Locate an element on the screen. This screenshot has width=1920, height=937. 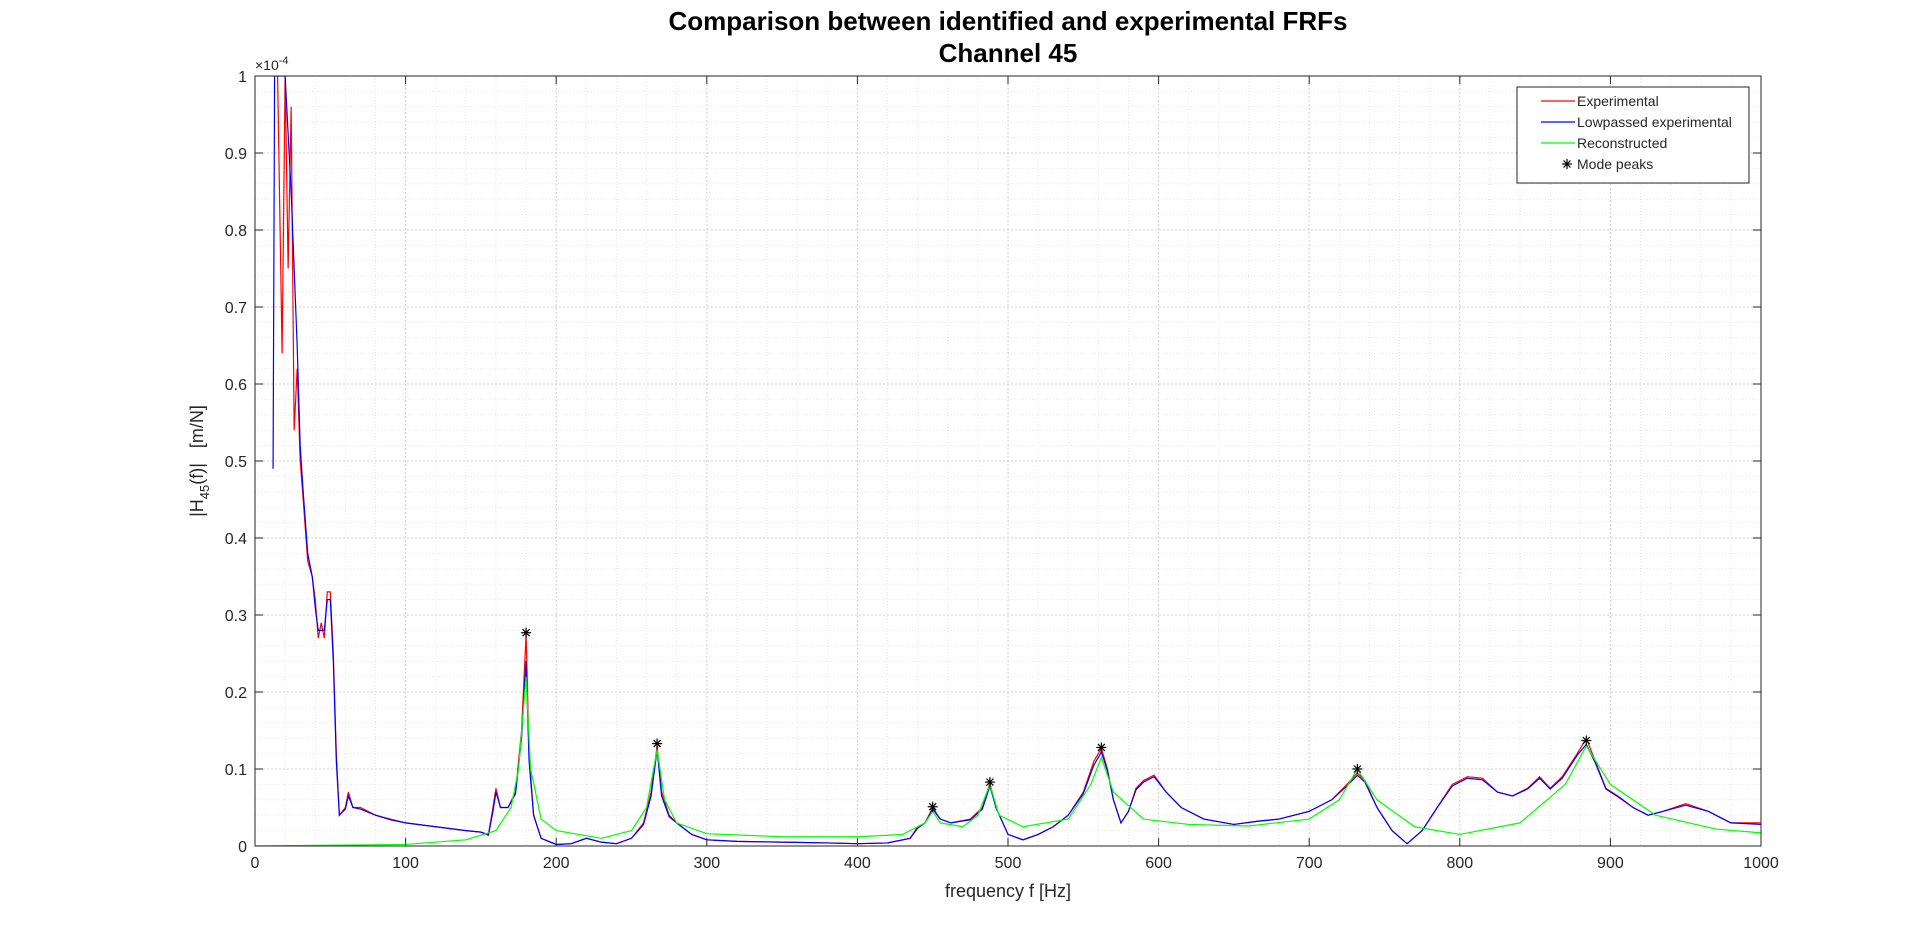
x-tick-label: 100 is located at coordinates (405, 863).